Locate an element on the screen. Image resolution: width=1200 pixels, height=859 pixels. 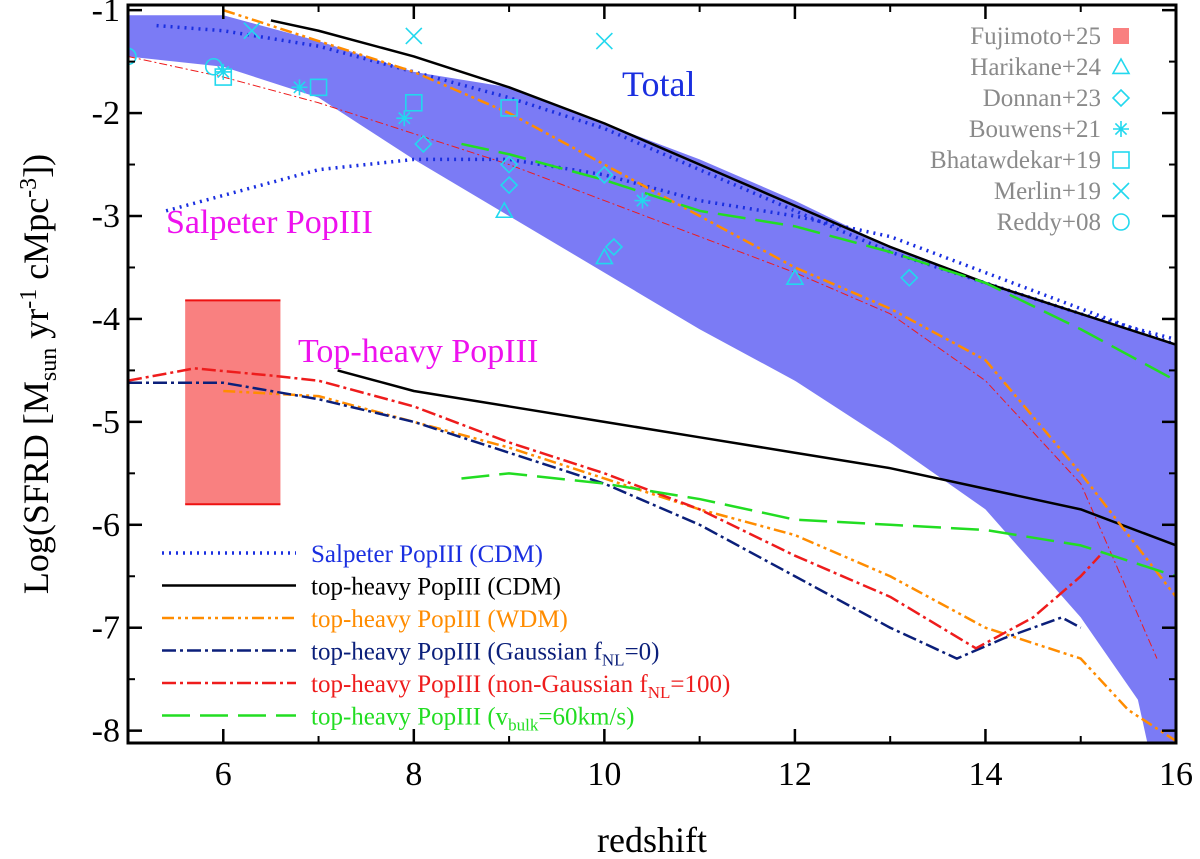
y-tick-label: -1 is located at coordinates (106, 14).